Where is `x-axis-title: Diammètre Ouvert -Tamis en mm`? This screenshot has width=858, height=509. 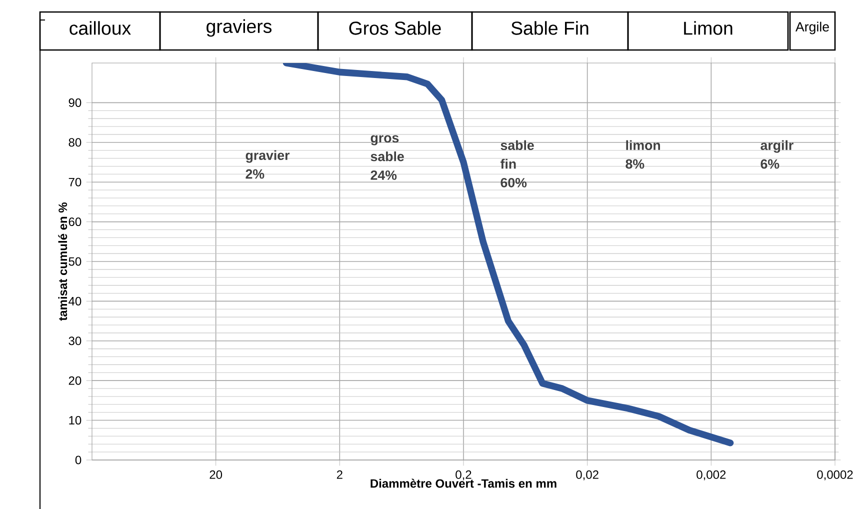 x-axis-title: Diammètre Ouvert -Tamis en mm is located at coordinates (463, 483).